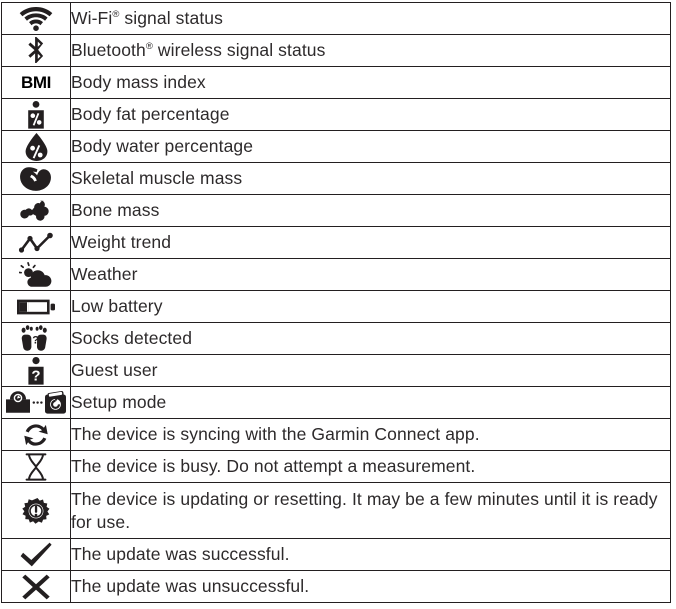 The width and height of the screenshot is (676, 609). What do you see at coordinates (370, 178) in the screenshot?
I see `description-cell: Skeletal muscle mass` at bounding box center [370, 178].